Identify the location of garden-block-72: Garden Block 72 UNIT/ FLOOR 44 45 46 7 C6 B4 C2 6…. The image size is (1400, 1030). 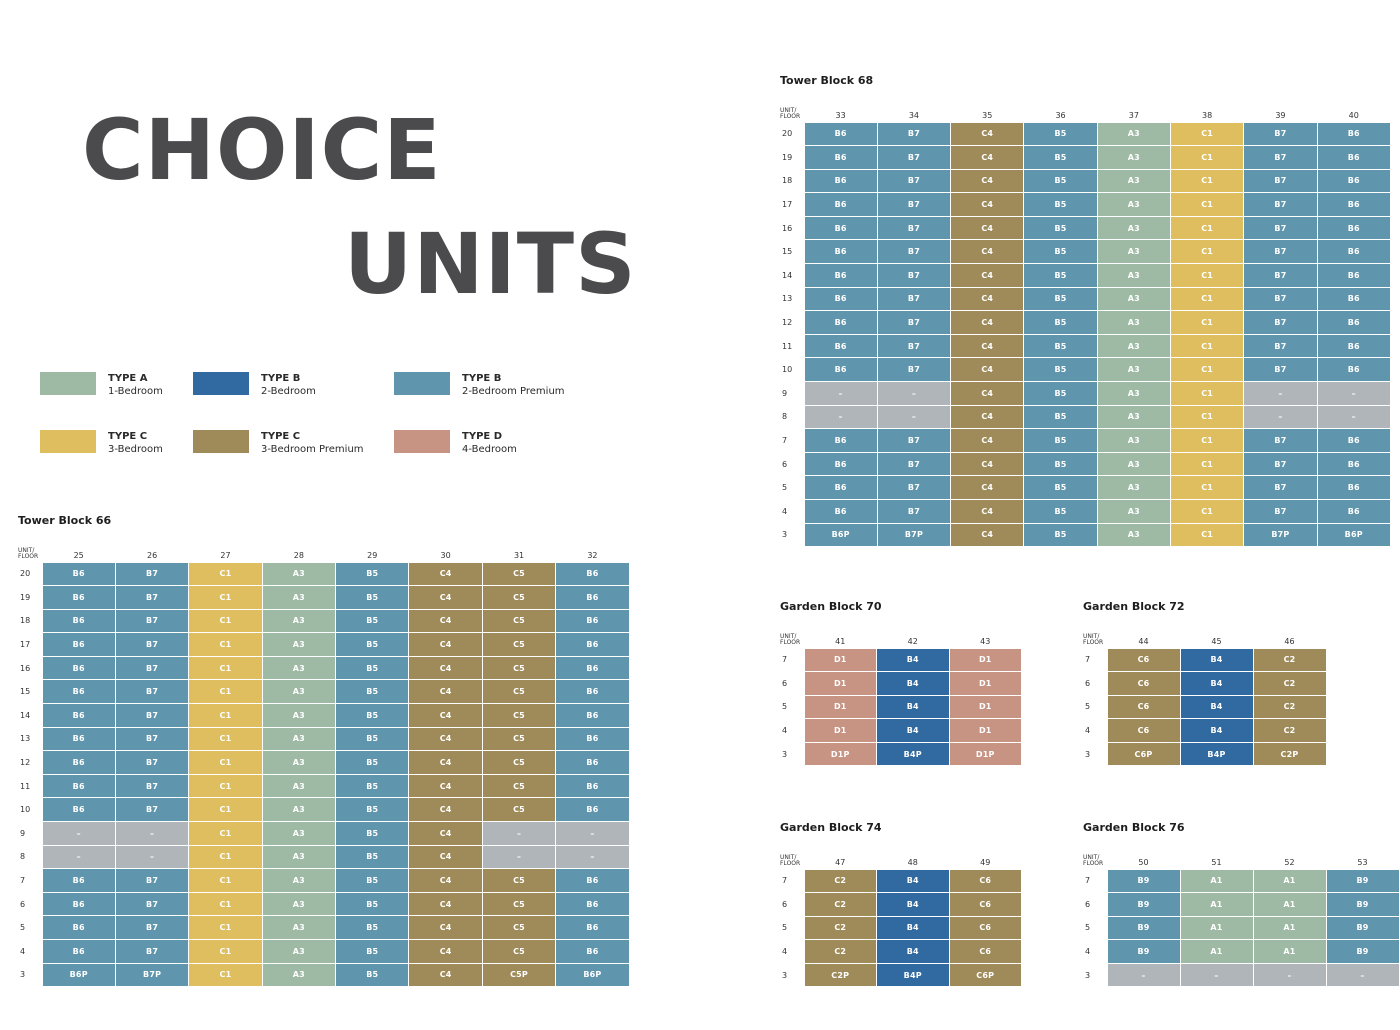
(1205, 683).